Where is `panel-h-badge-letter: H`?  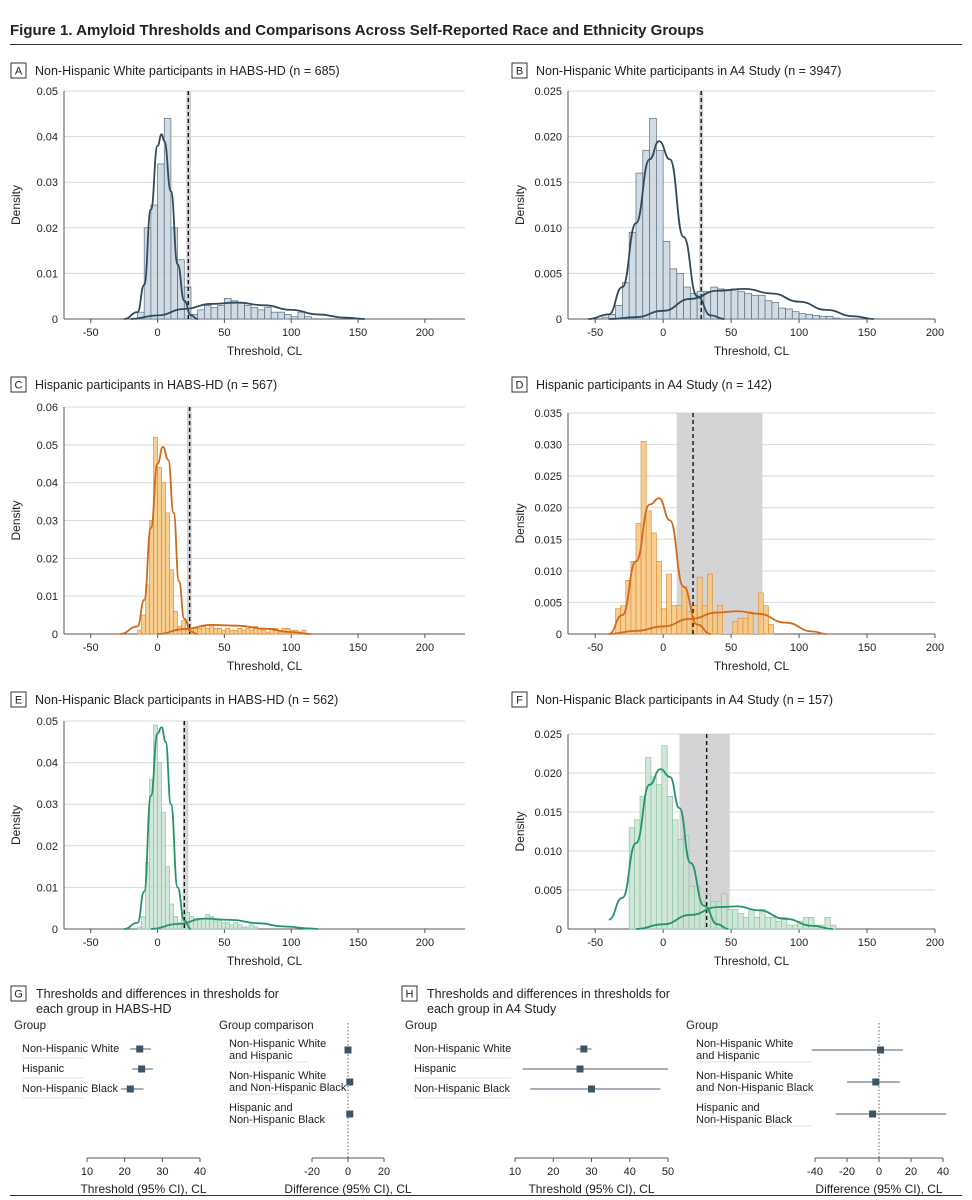 panel-h-badge-letter: H is located at coordinates (410, 995).